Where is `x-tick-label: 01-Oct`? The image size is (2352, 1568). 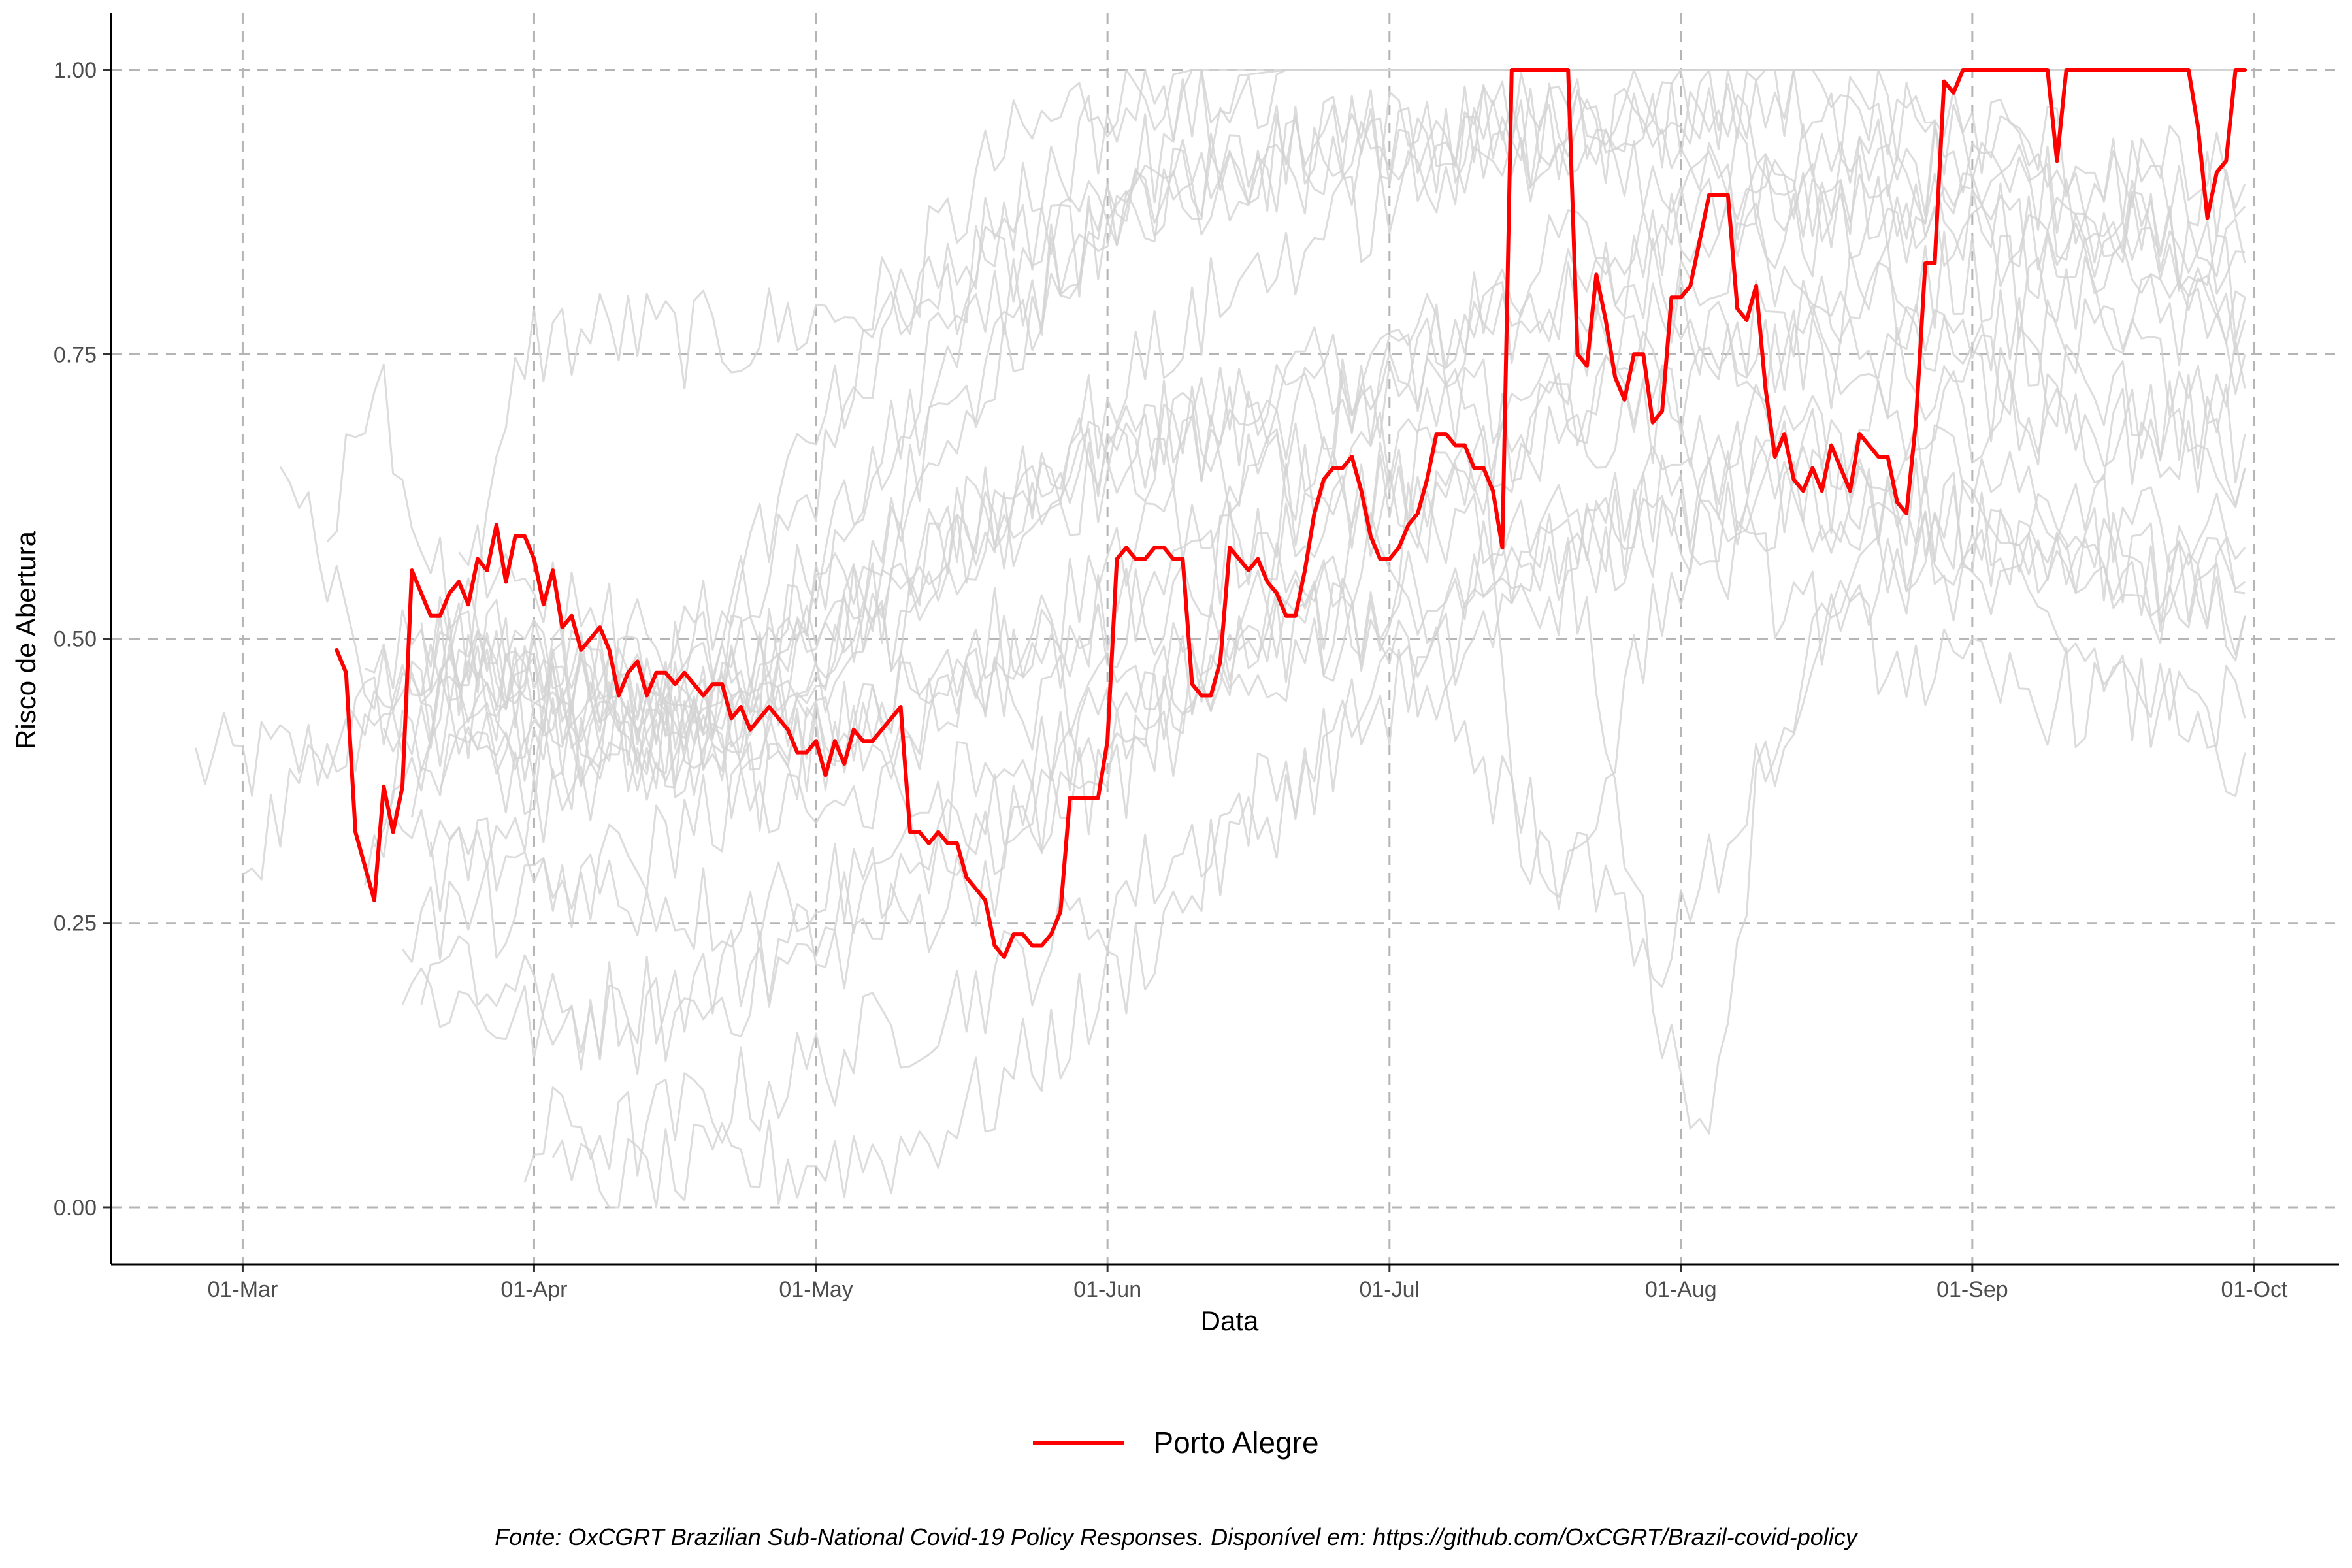
x-tick-label: 01-Oct is located at coordinates (2254, 1289).